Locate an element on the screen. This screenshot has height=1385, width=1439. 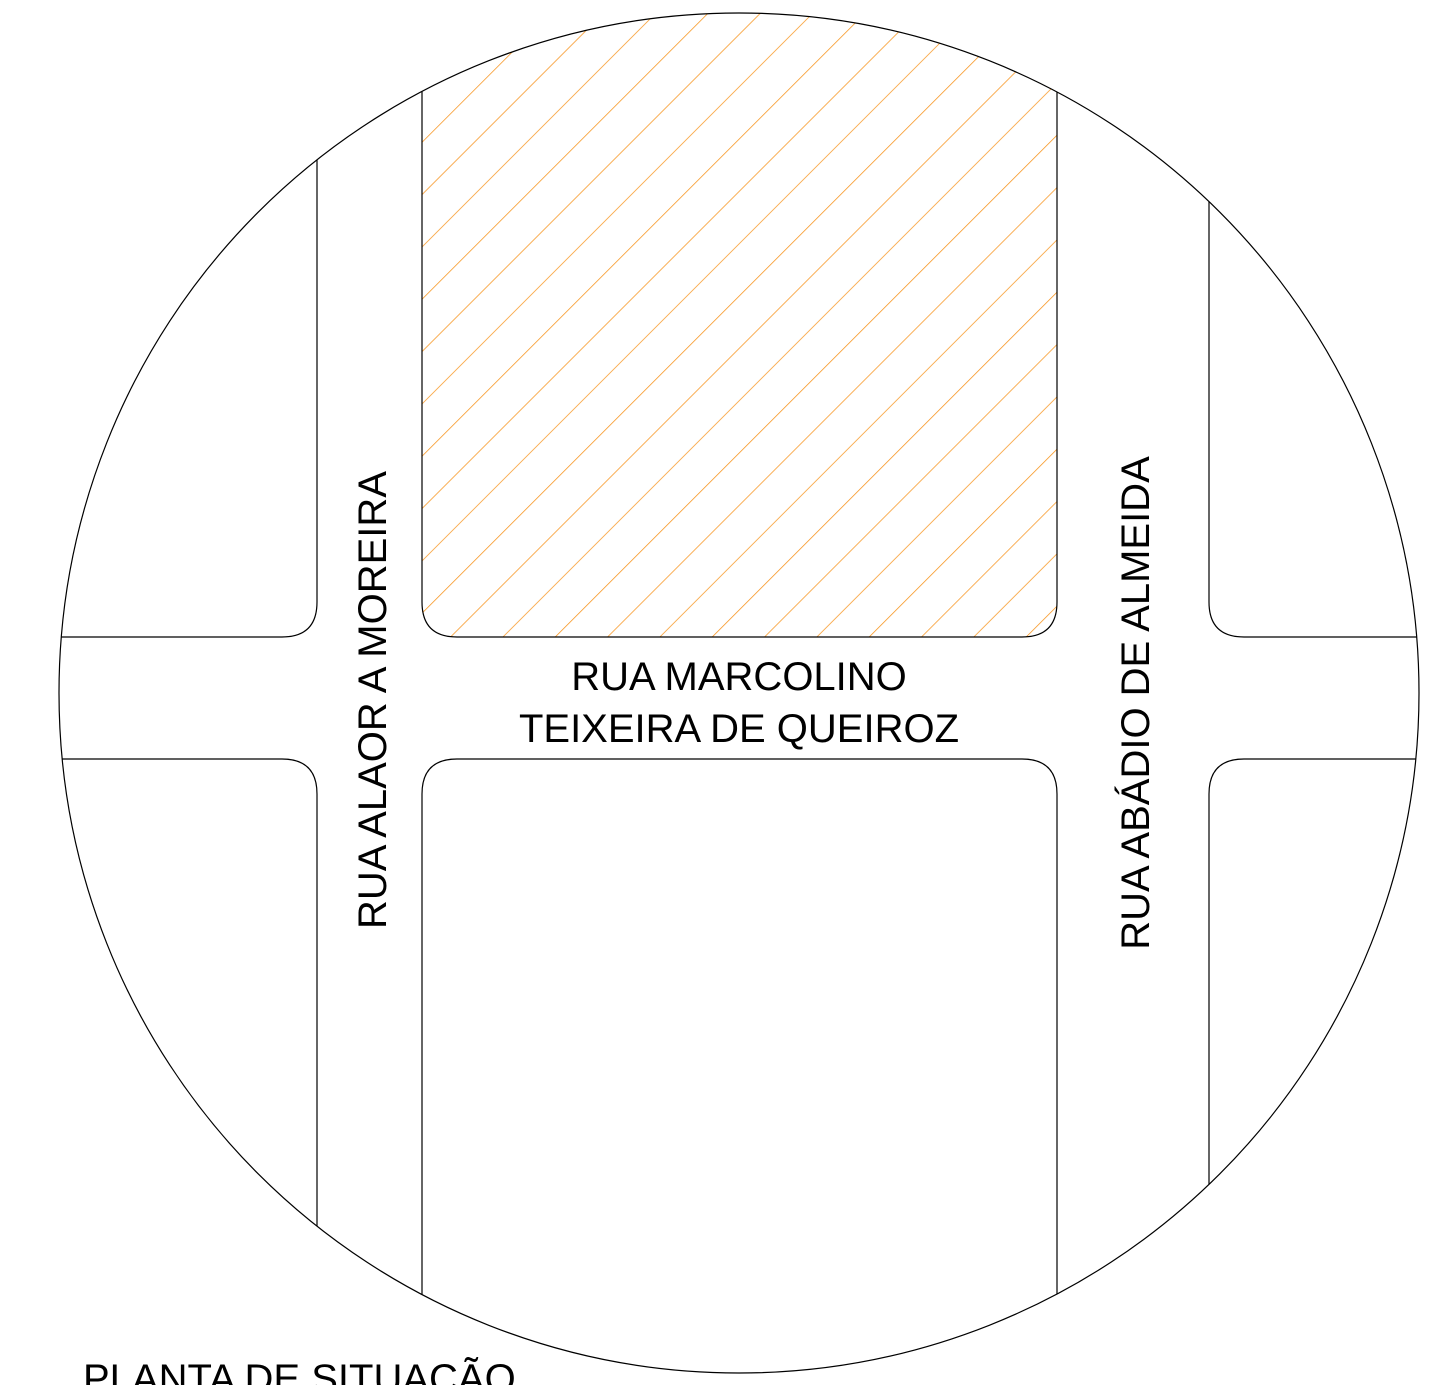
drawing-title: PLANTA DE SITUAÇÃO is located at coordinates (299, 1370).